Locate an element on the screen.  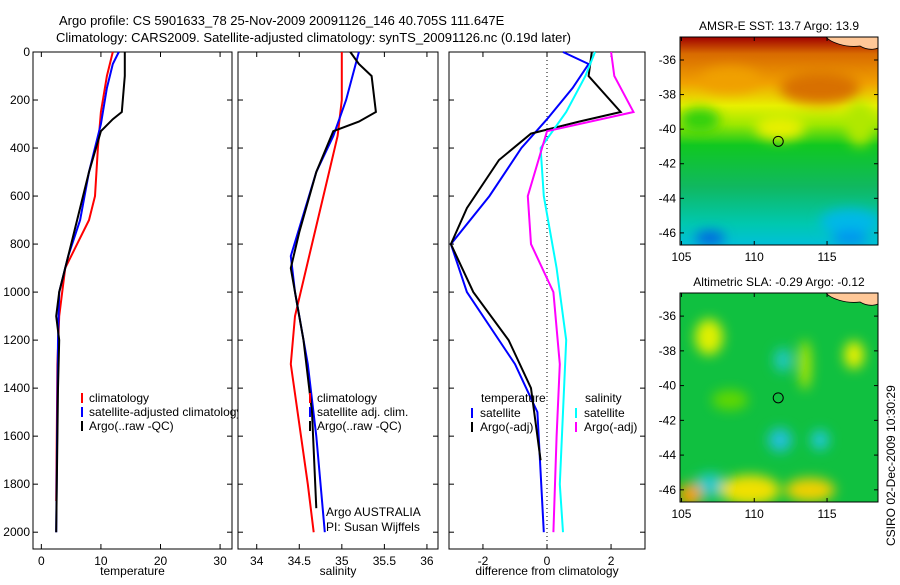
x-tick-label: -2 is located at coordinates (483, 561).